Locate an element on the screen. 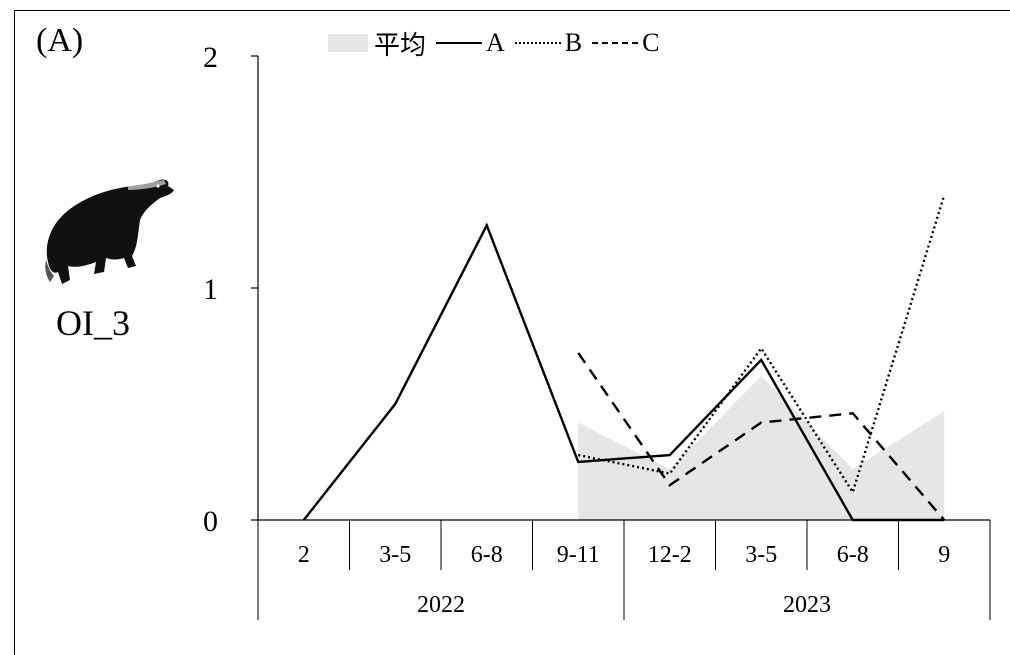 The image size is (1010, 655). legend-label-mean: 平均 is located at coordinates (400, 45).